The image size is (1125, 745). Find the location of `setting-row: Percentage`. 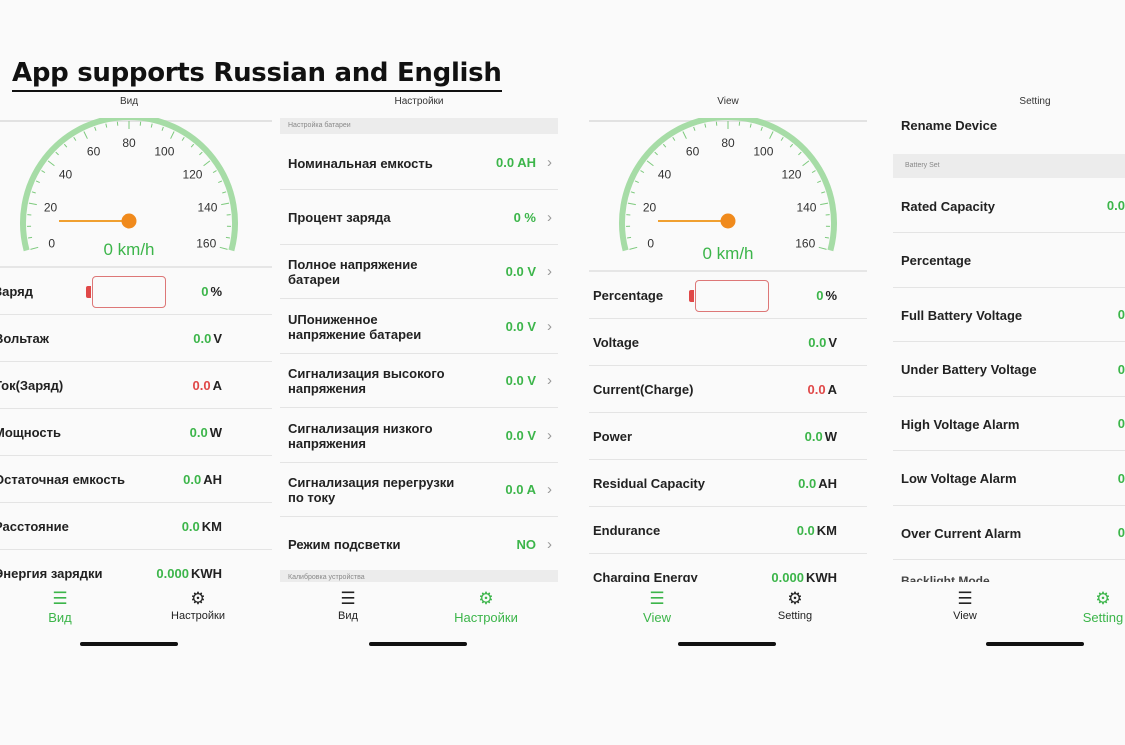

setting-row: Percentage is located at coordinates (1009, 260).